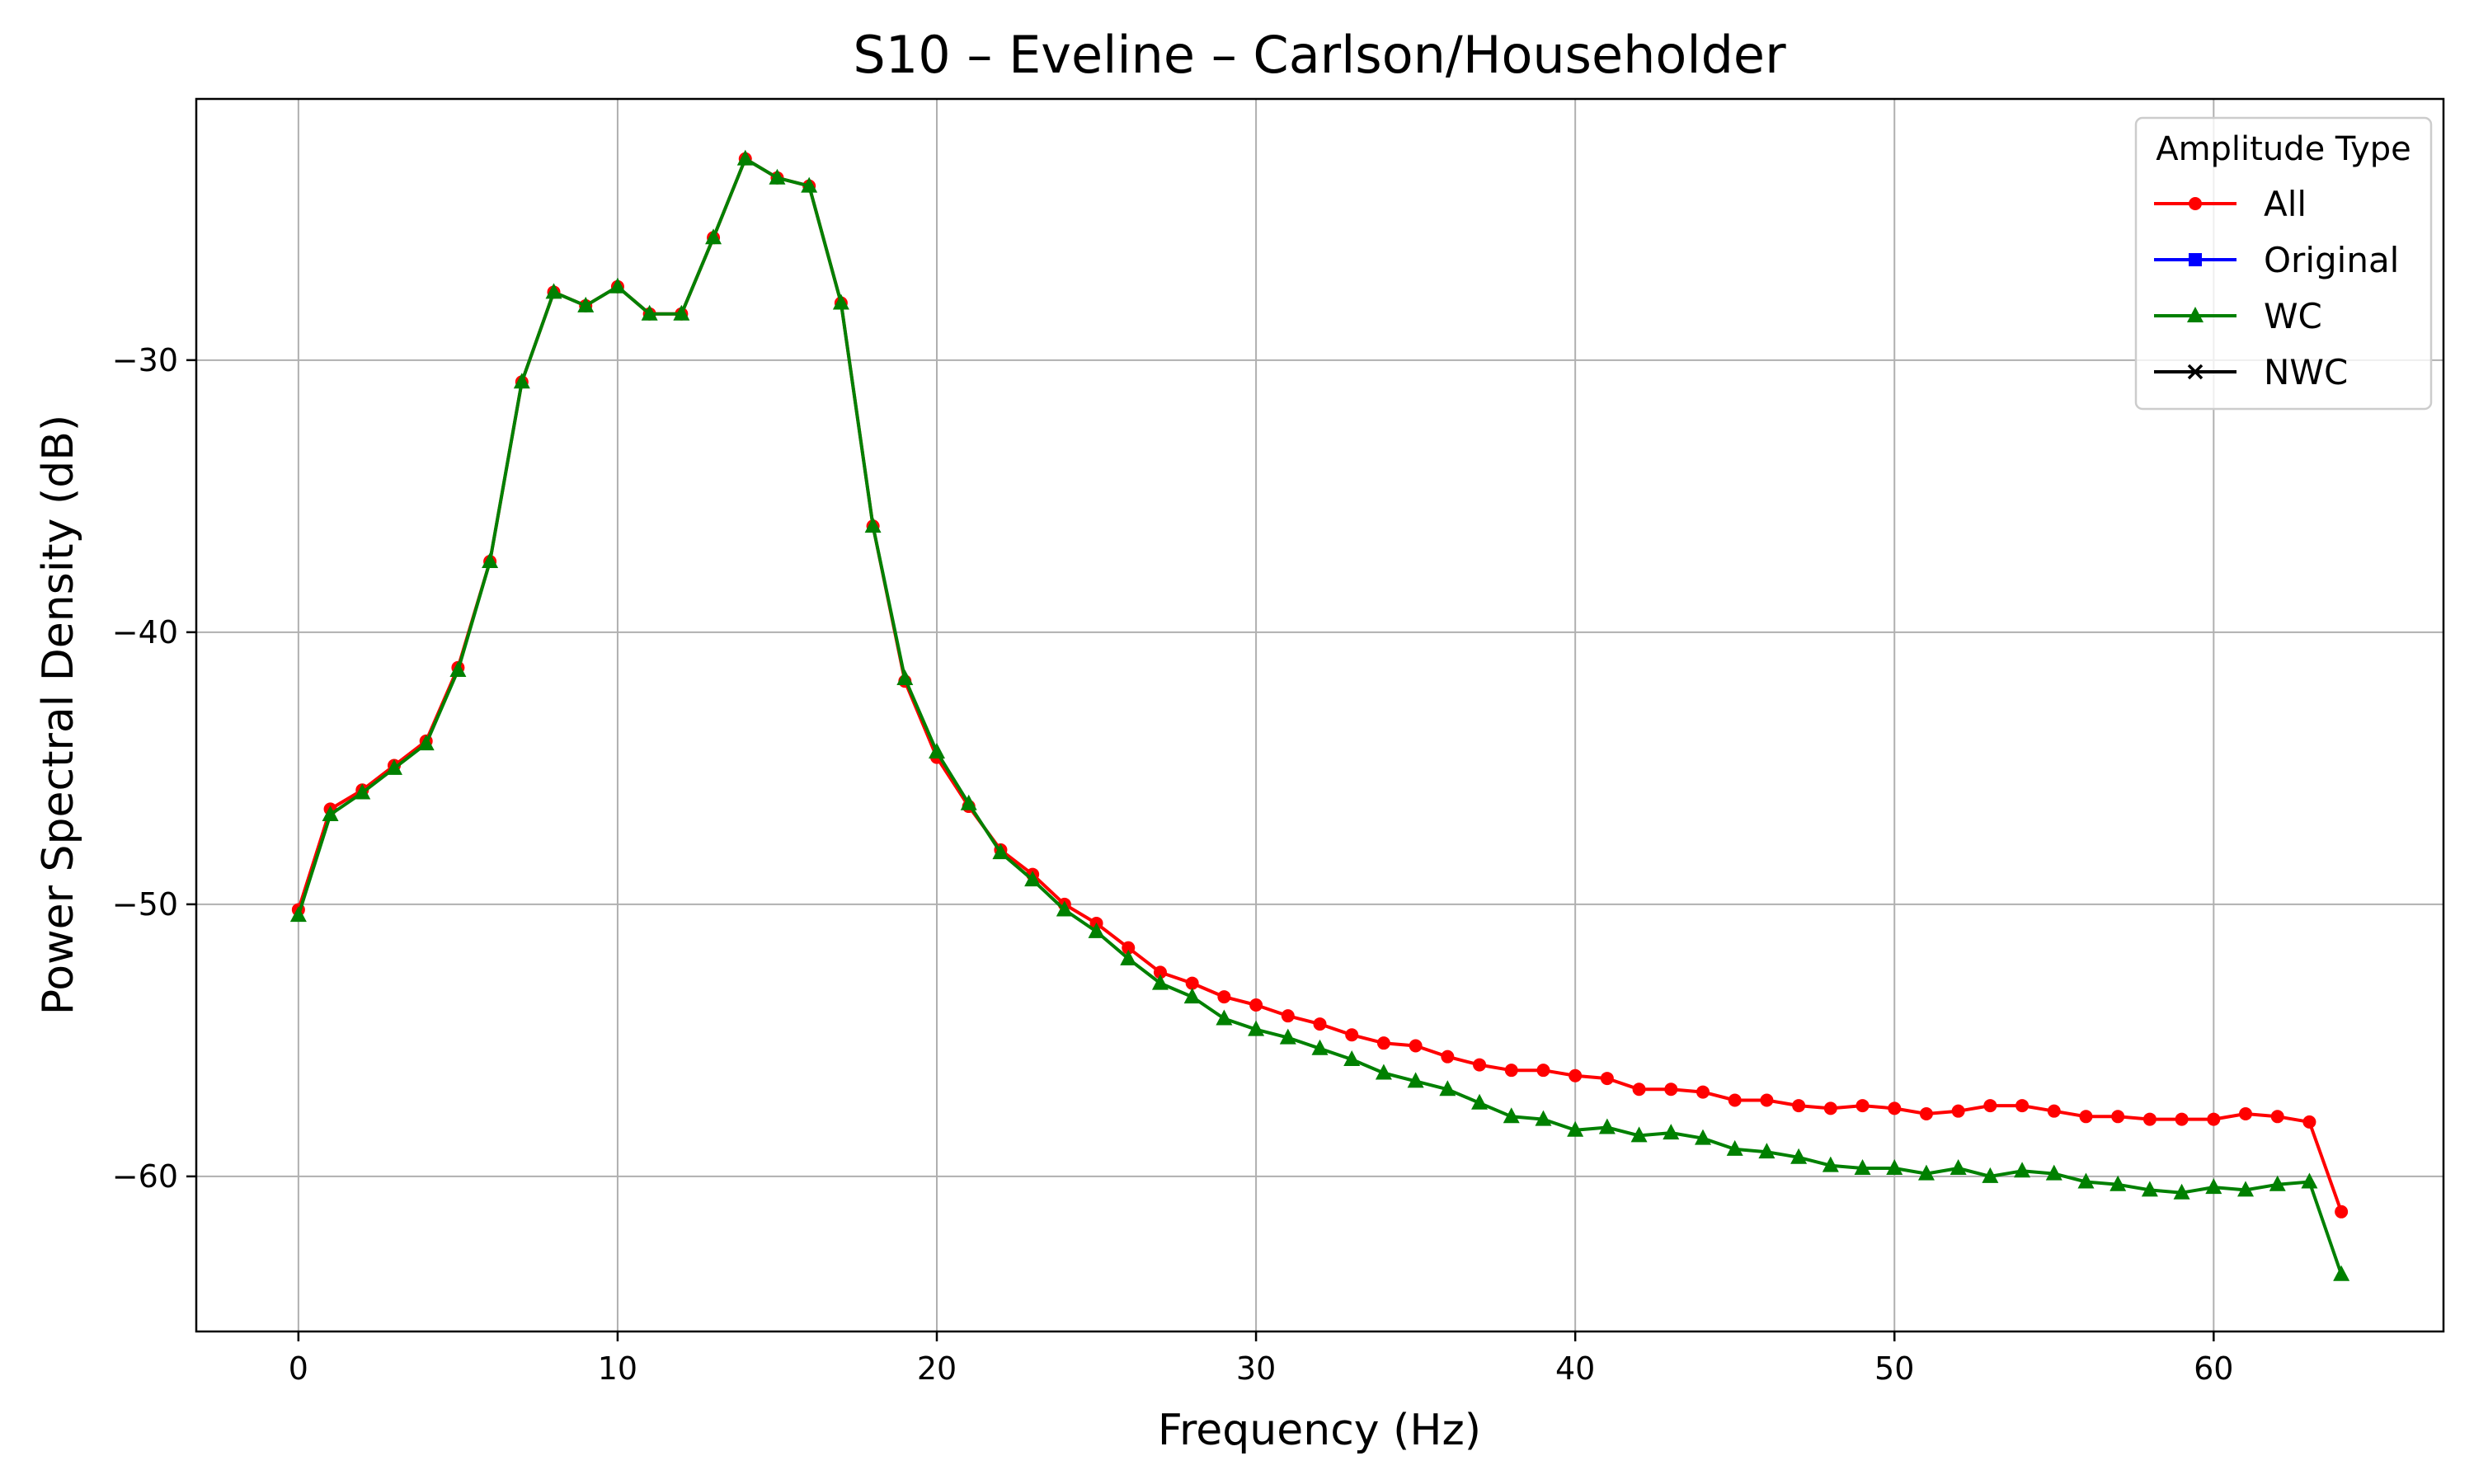 The image size is (2474, 1484). What do you see at coordinates (2195, 259) in the screenshot?
I see `legend-marker-original` at bounding box center [2195, 259].